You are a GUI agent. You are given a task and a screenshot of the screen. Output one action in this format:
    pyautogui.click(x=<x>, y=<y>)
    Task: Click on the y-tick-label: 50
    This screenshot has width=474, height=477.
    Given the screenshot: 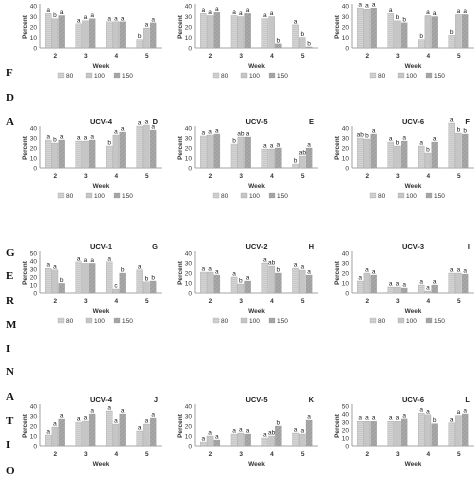 What is the action you would take?
    pyautogui.click(x=34, y=253)
    